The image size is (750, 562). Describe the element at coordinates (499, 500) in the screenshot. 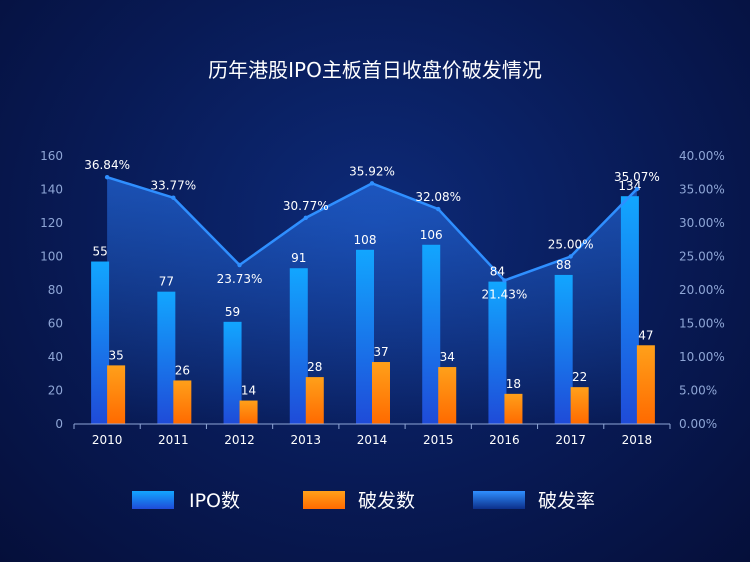

I see `legend-rate-swatch` at that location.